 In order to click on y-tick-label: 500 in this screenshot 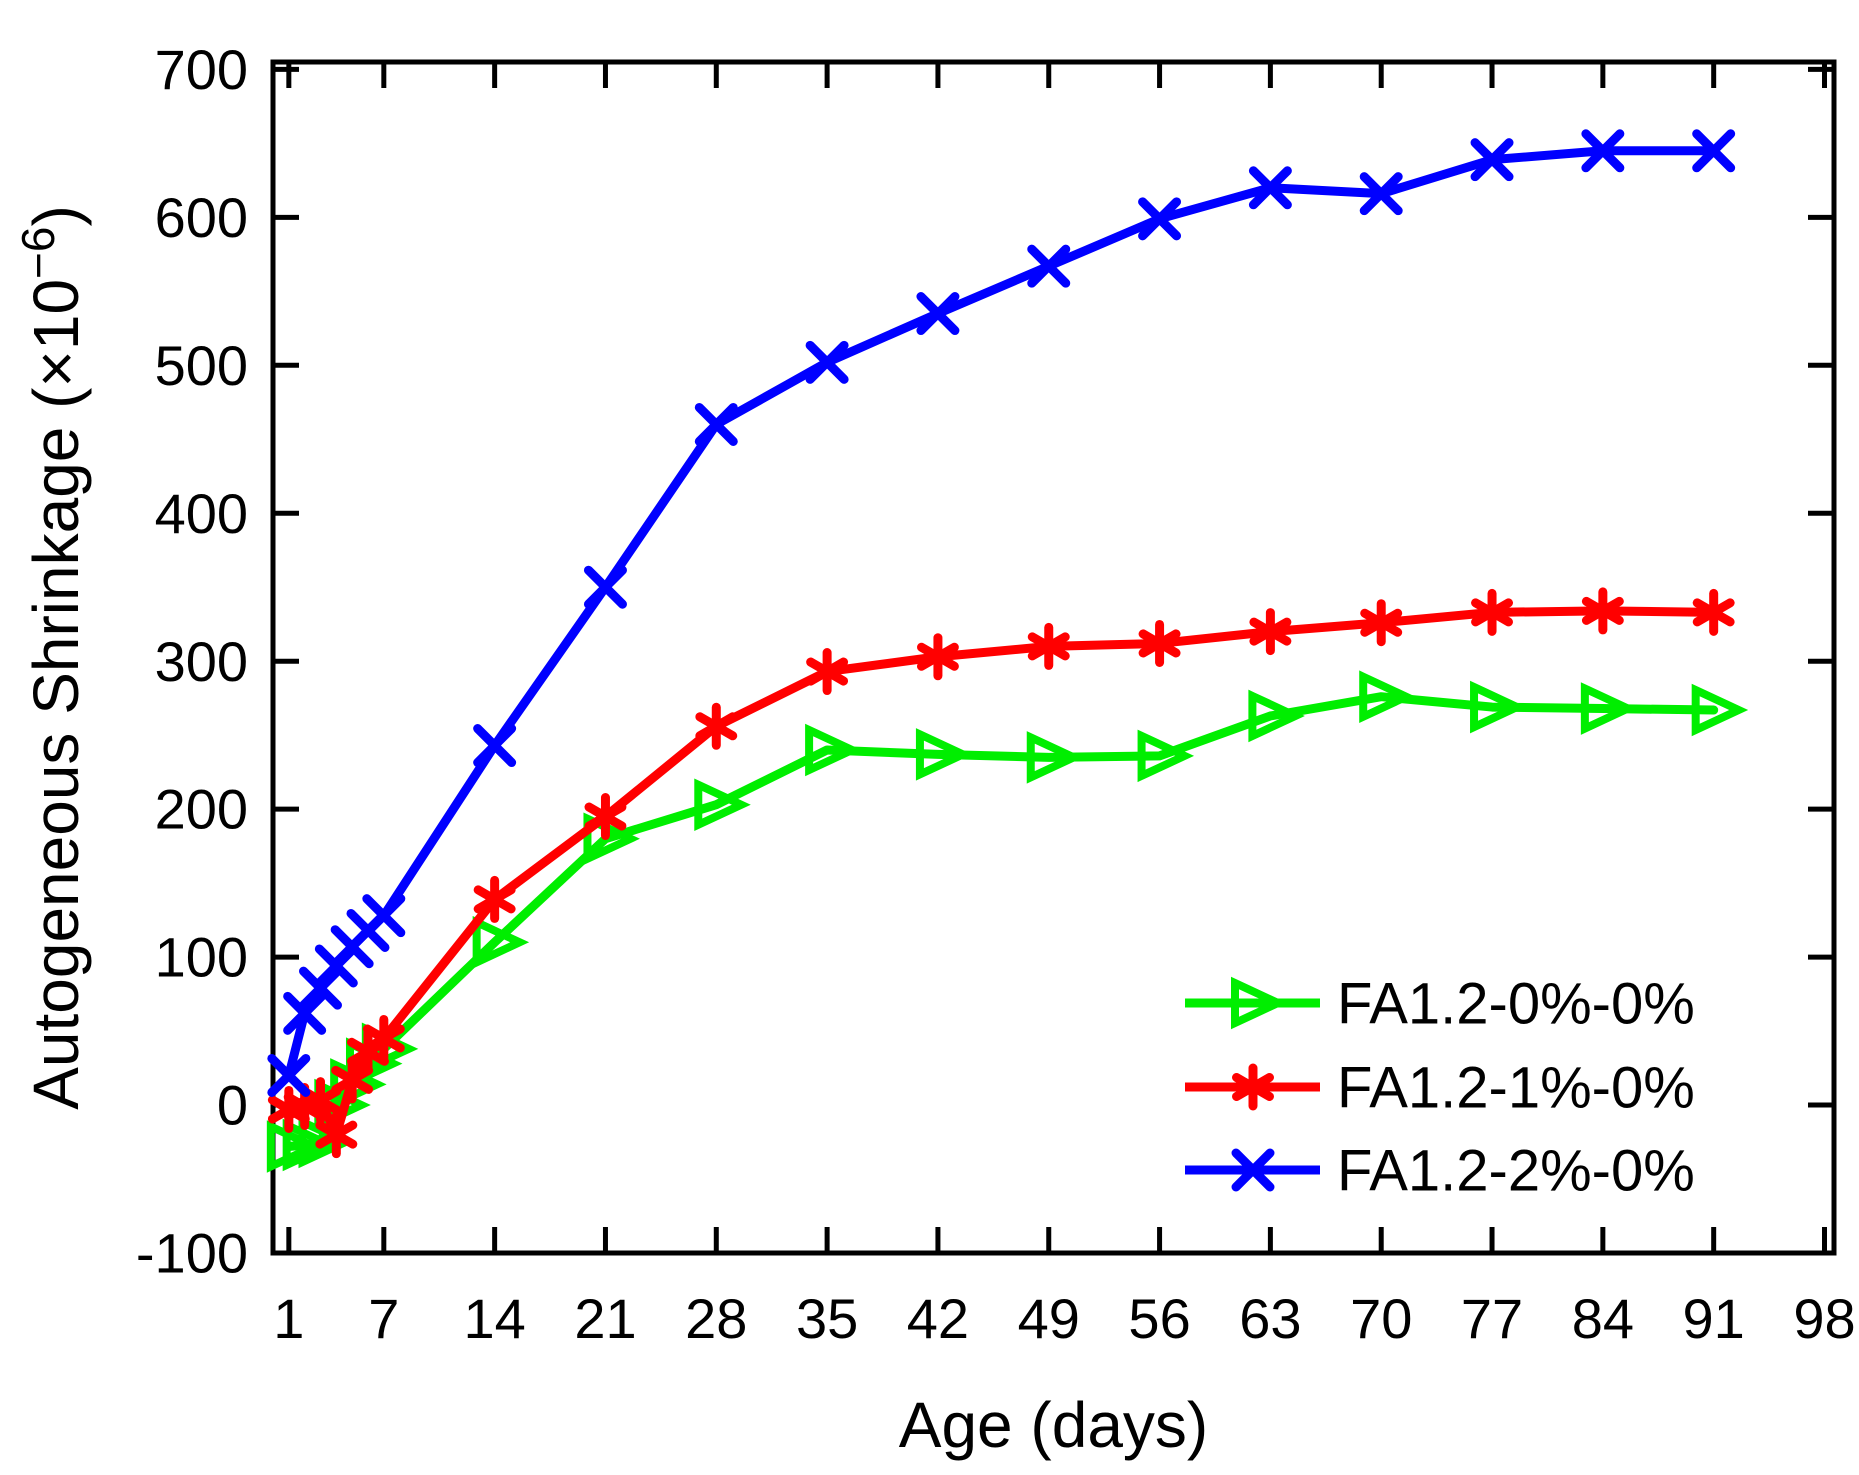, I will do `click(201, 365)`.